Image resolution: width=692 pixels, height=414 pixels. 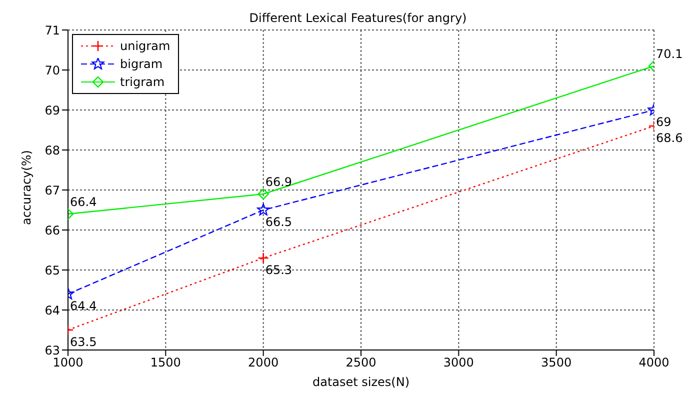 I want to click on y-axis-title: accuracy(%), so click(x=26, y=187).